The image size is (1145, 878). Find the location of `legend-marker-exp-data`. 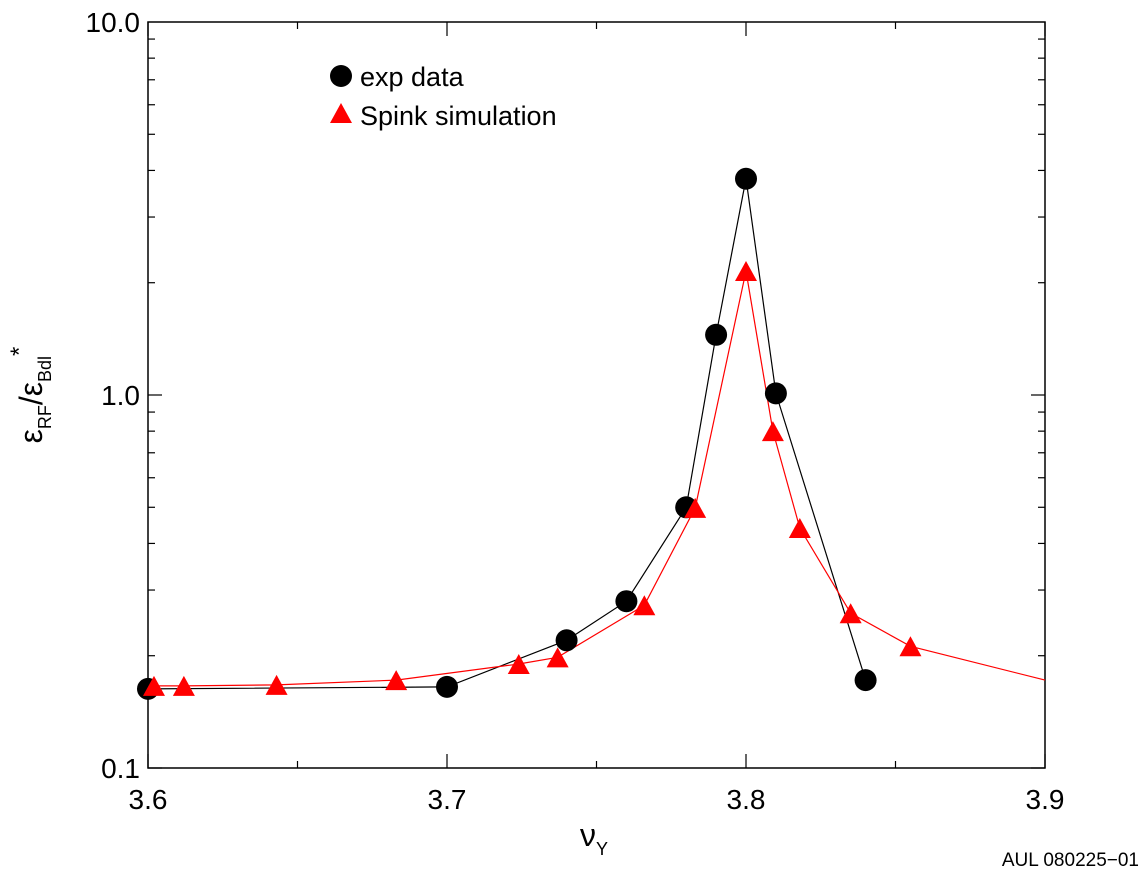

legend-marker-exp-data is located at coordinates (341, 76).